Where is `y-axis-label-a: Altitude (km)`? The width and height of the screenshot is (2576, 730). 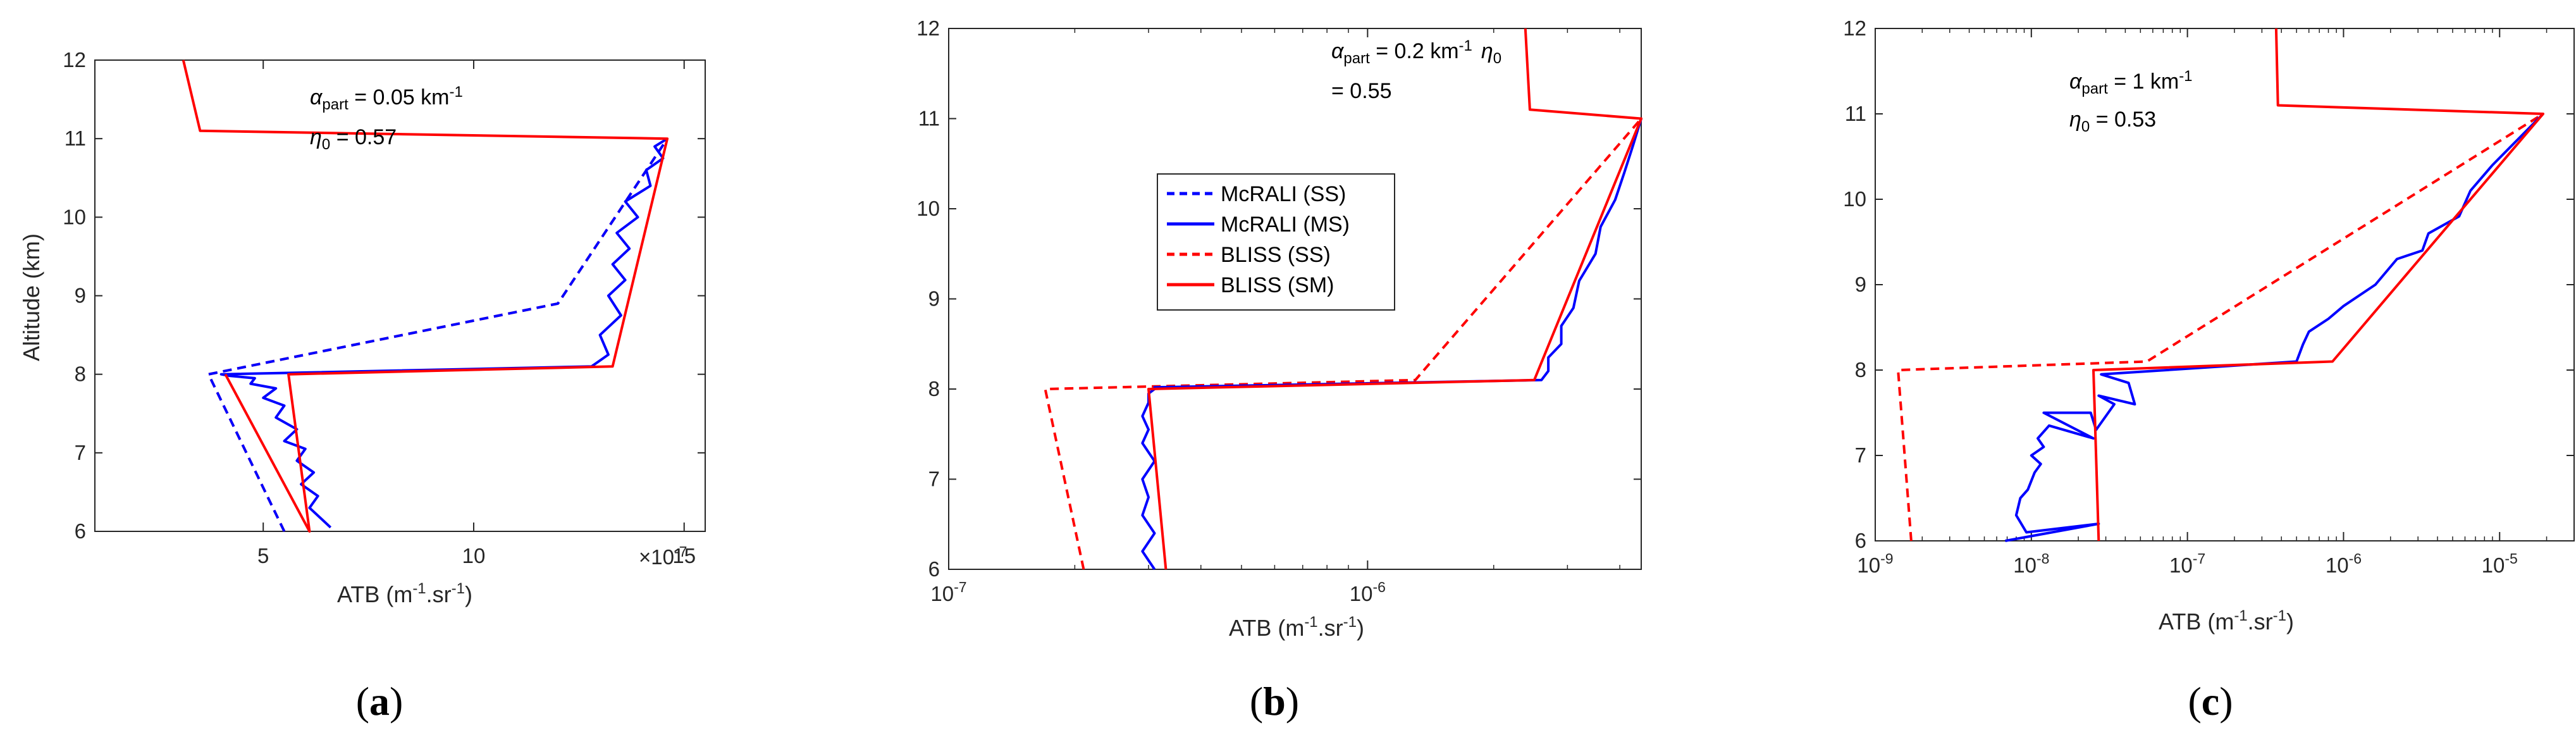
y-axis-label-a: Altitude (km) is located at coordinates (31, 297).